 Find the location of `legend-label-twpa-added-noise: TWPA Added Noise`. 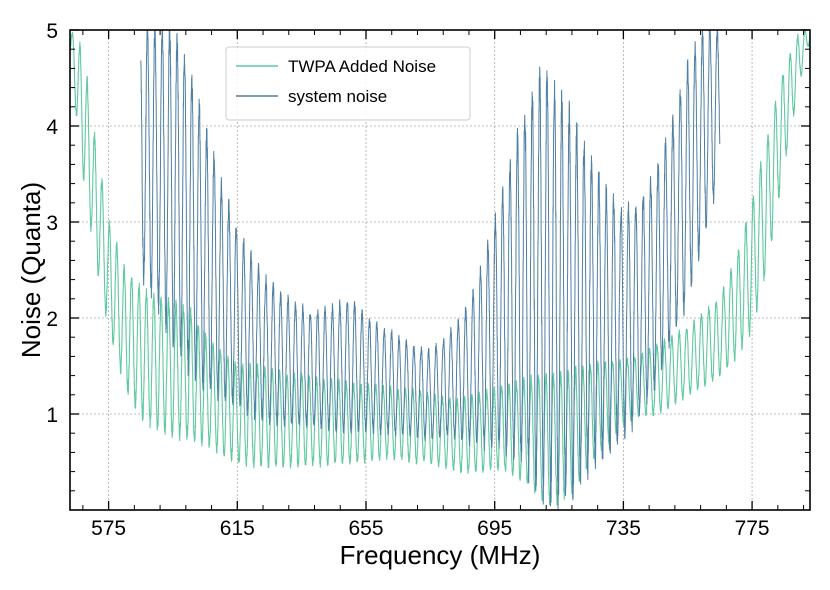

legend-label-twpa-added-noise: TWPA Added Noise is located at coordinates (362, 66).